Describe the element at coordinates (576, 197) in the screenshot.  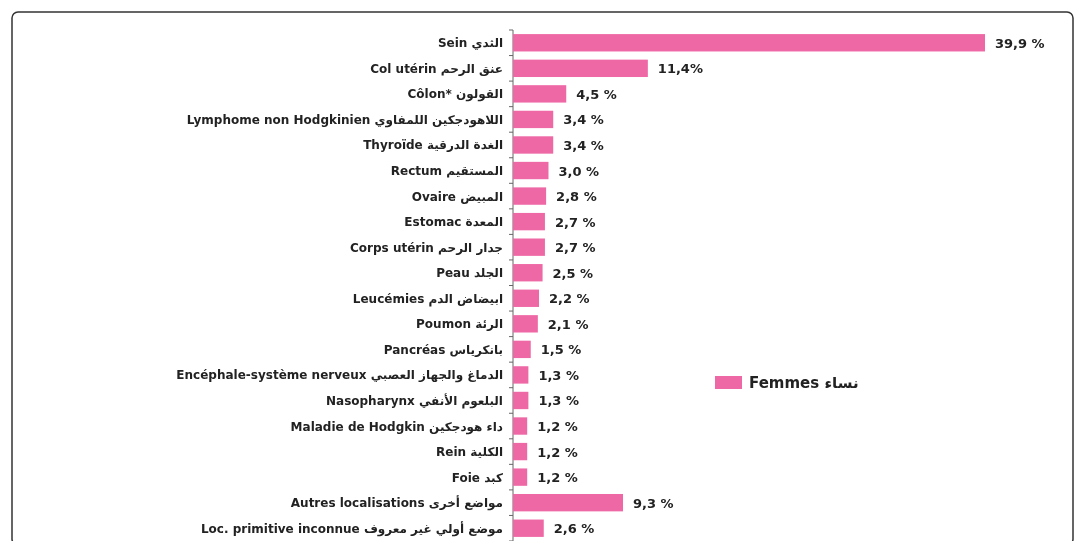
I see `data-label: 2,8 %` at that location.